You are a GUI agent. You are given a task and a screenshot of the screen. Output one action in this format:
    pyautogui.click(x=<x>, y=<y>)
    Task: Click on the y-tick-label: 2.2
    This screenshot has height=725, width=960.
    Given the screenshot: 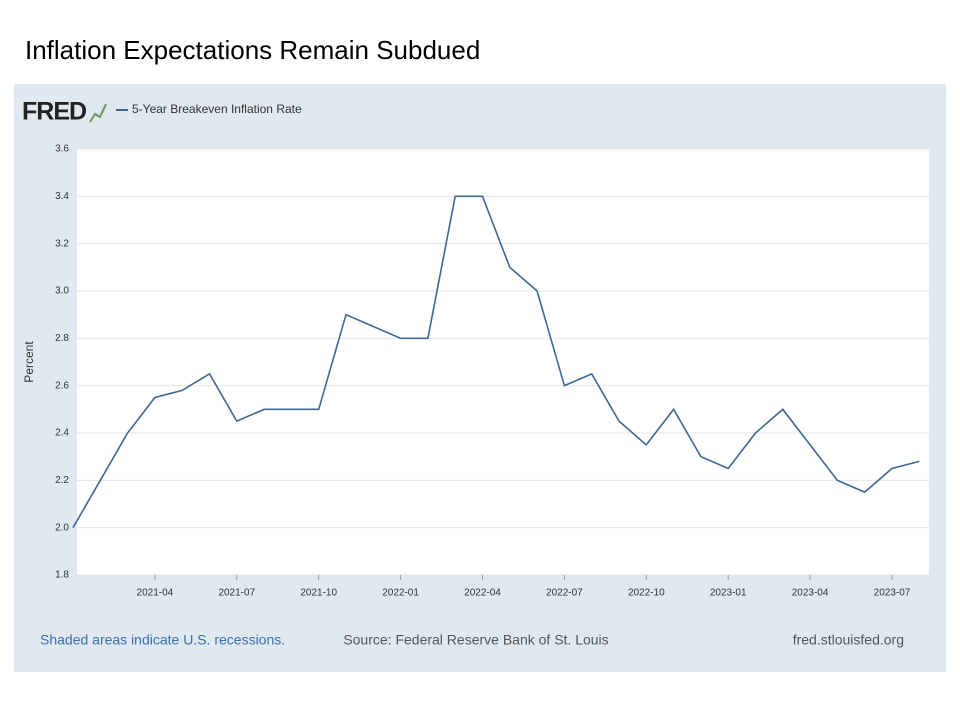 What is the action you would take?
    pyautogui.click(x=62, y=480)
    